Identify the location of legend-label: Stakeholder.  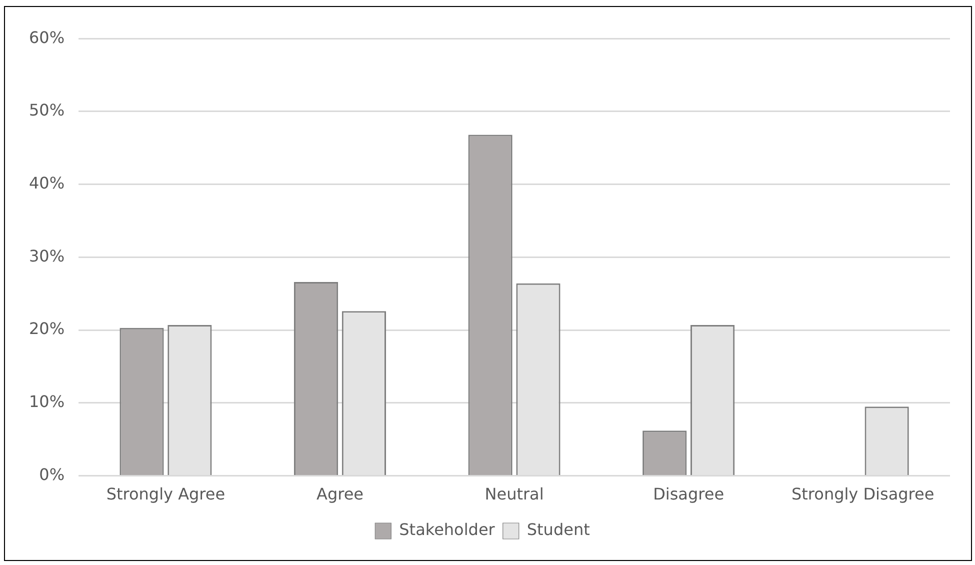
(447, 530).